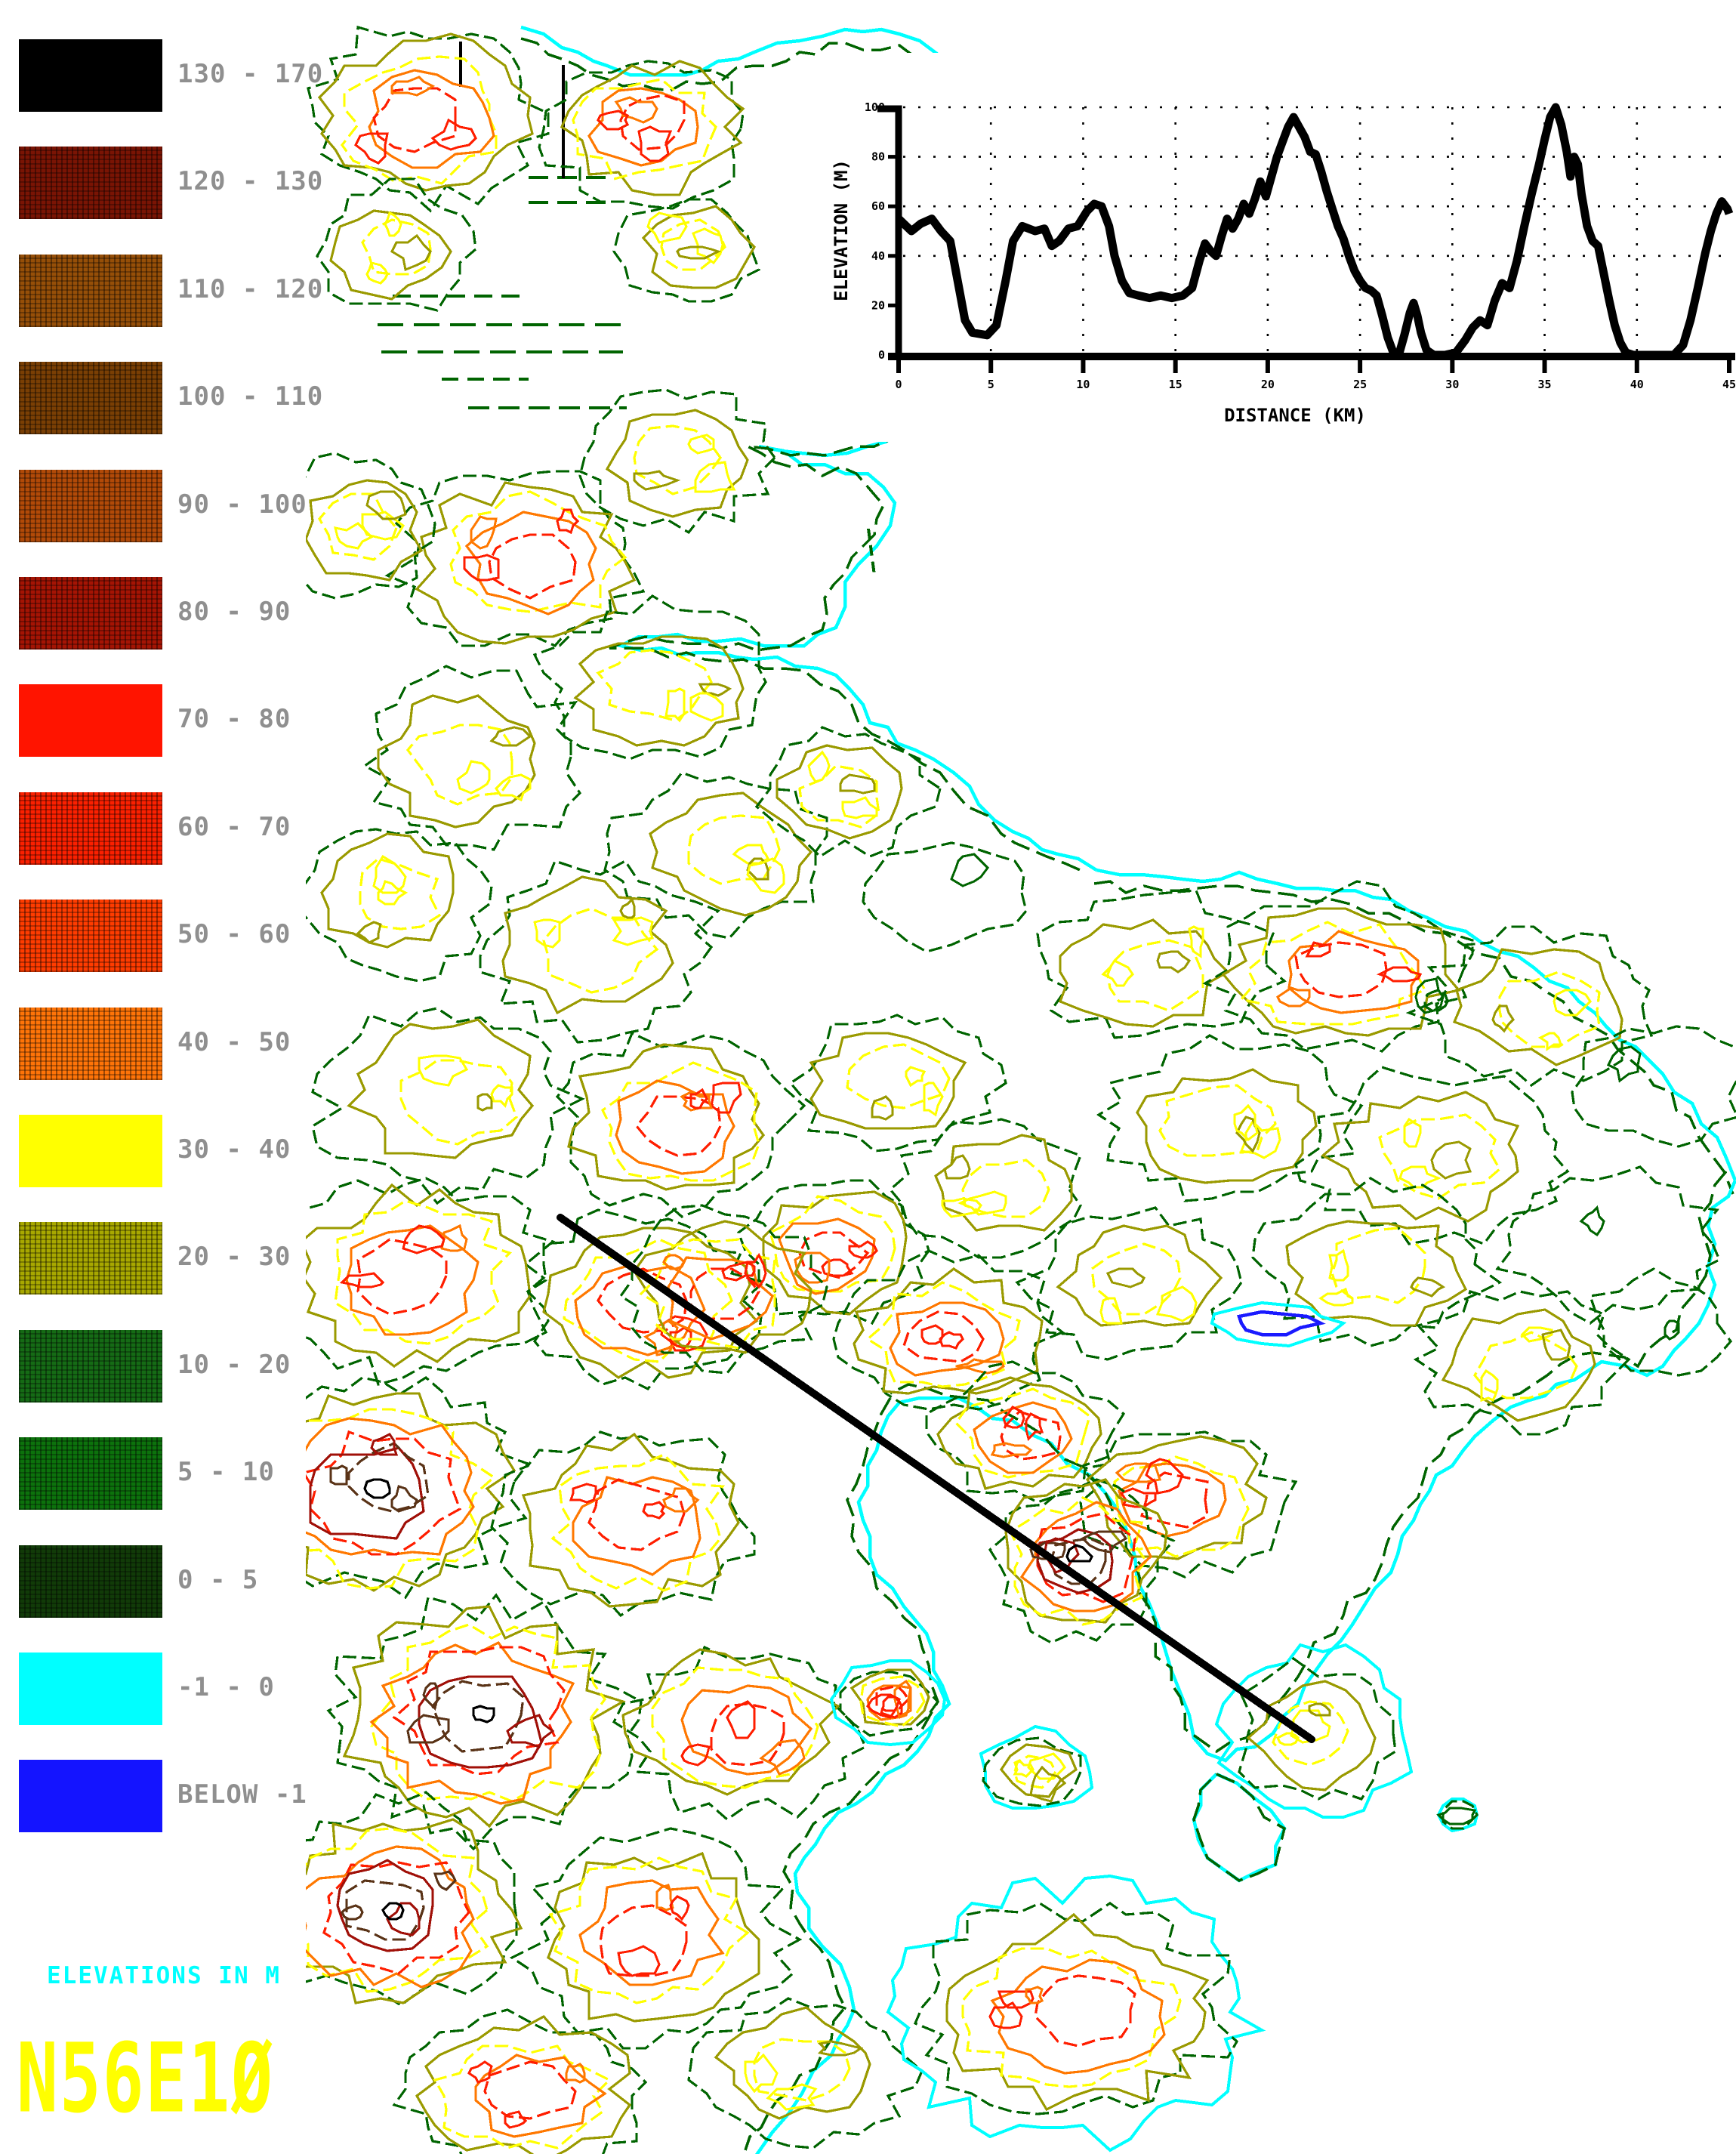 The height and width of the screenshot is (2154, 1736). I want to click on legend-item: 50 - 60, so click(163, 936).